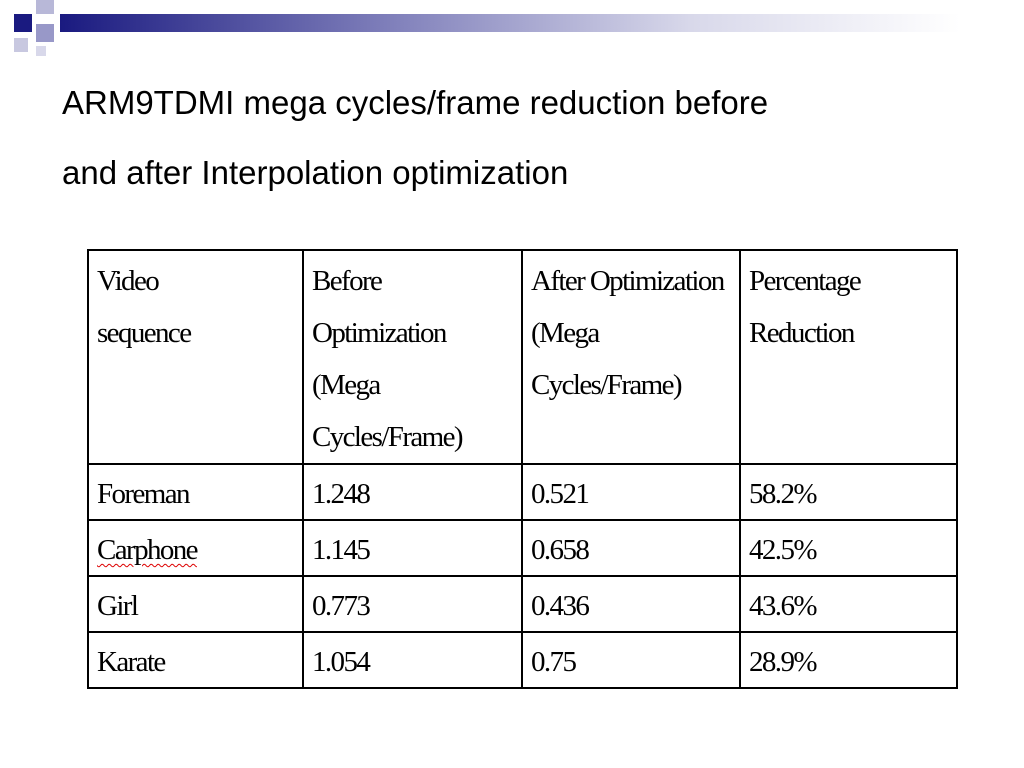  I want to click on table-row: Karate 1.054 0.75 28.9%, so click(522, 660).